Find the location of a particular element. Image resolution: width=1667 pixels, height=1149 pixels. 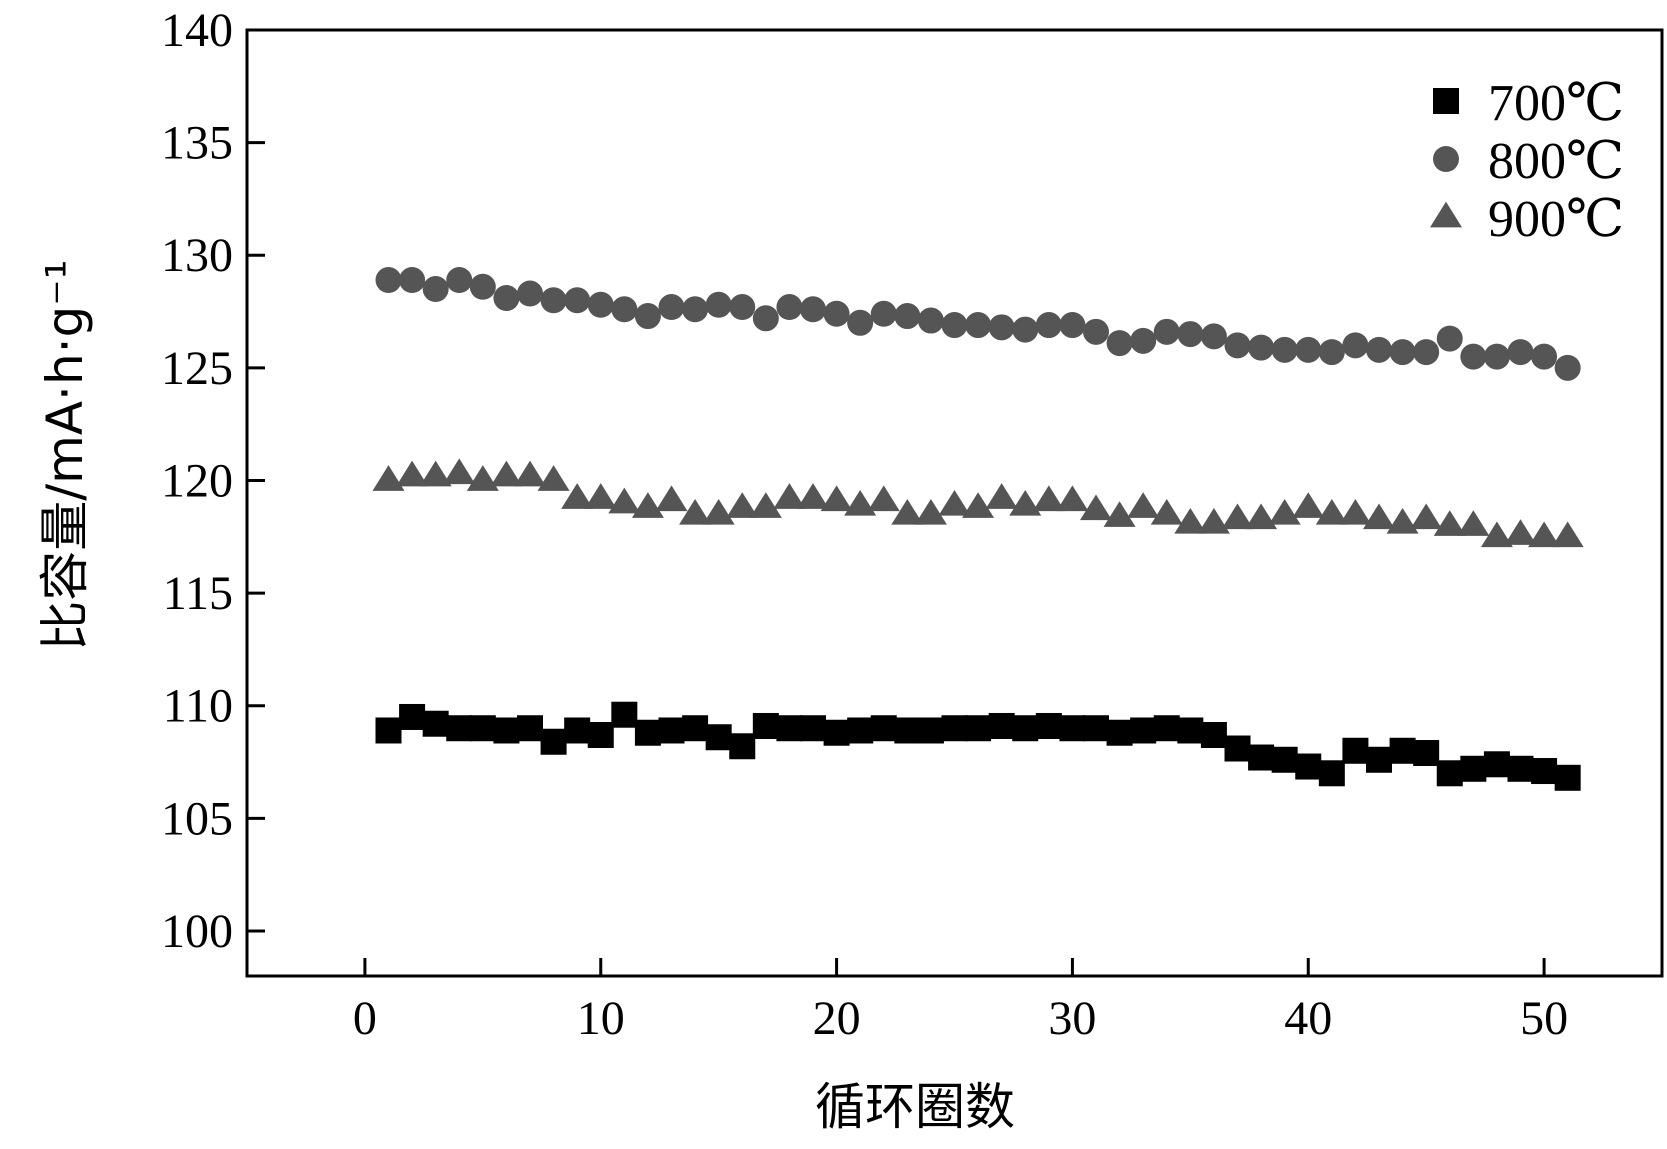

y-tick-label: 110 is located at coordinates (198, 706).